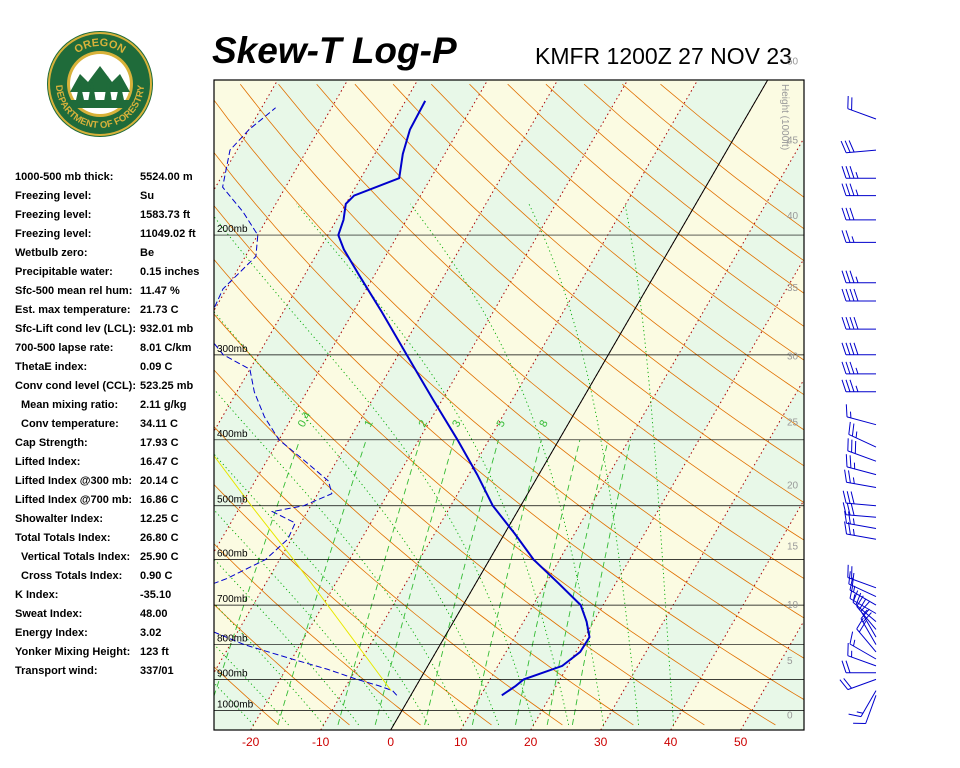  Describe the element at coordinates (235, 705) in the screenshot. I see `pressure-label: 1000mb` at that location.